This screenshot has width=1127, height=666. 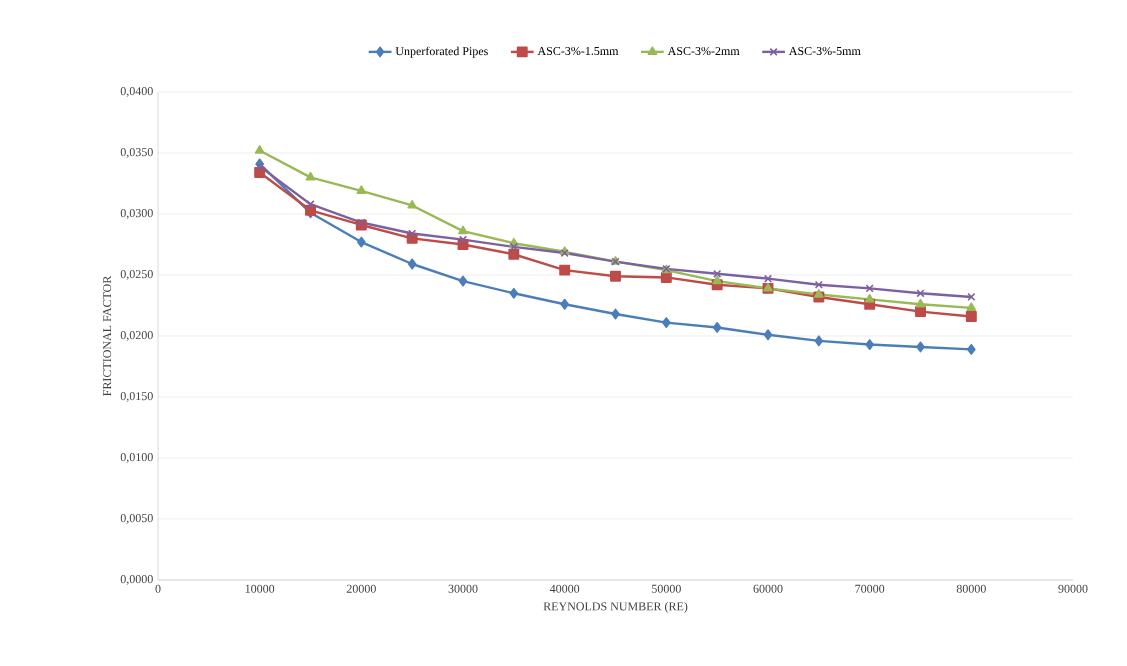 What do you see at coordinates (768, 588) in the screenshot?
I see `x-tick-label: 60000` at bounding box center [768, 588].